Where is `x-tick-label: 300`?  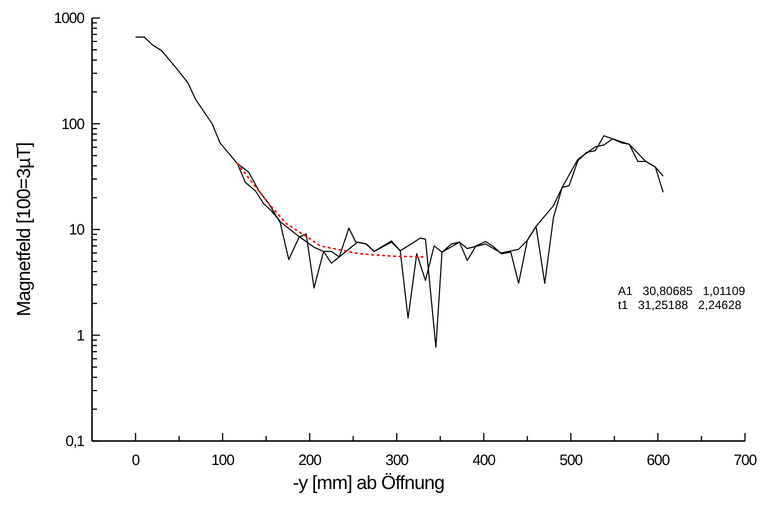
x-tick-label: 300 is located at coordinates (396, 460).